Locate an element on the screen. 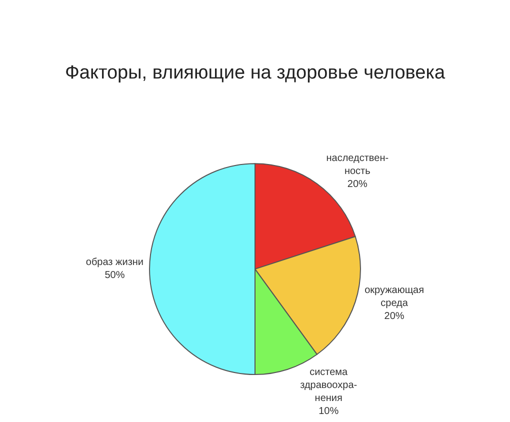 The height and width of the screenshot is (422, 510). data-label: 10% is located at coordinates (328, 411).